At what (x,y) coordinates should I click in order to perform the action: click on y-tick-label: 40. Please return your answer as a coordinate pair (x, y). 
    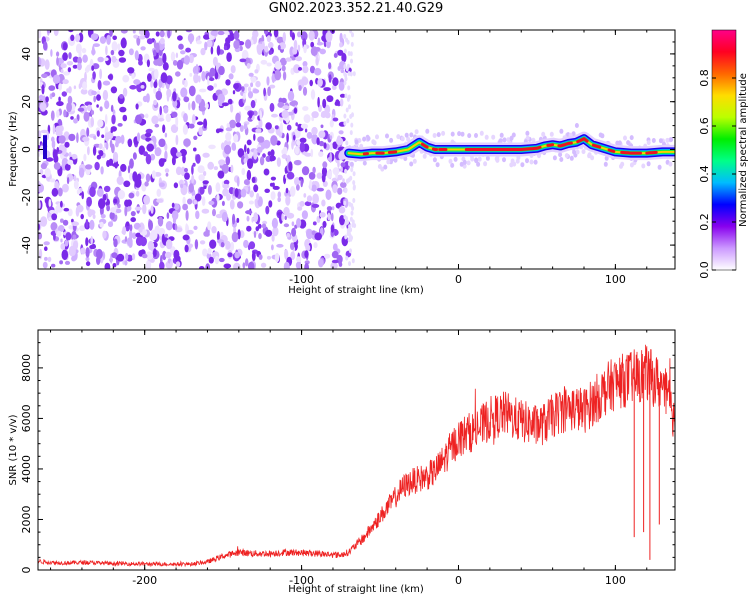
    Looking at the image, I should click on (26, 54).